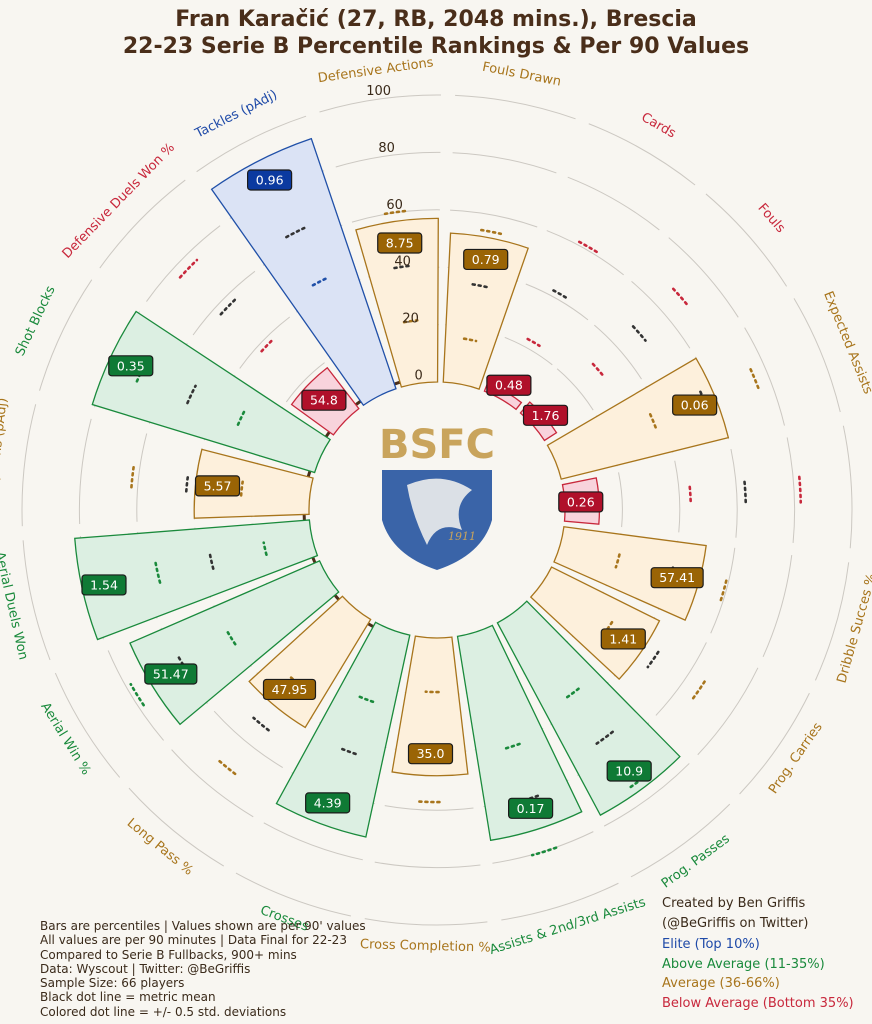 The image size is (872, 1024). I want to click on value-label: 47.95, so click(289, 689).